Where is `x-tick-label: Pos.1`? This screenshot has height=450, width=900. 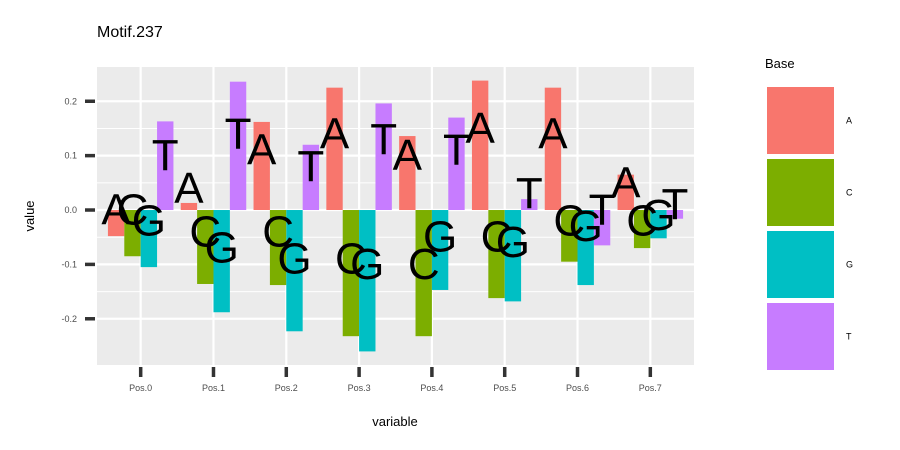
x-tick-label: Pos.1 is located at coordinates (213, 388).